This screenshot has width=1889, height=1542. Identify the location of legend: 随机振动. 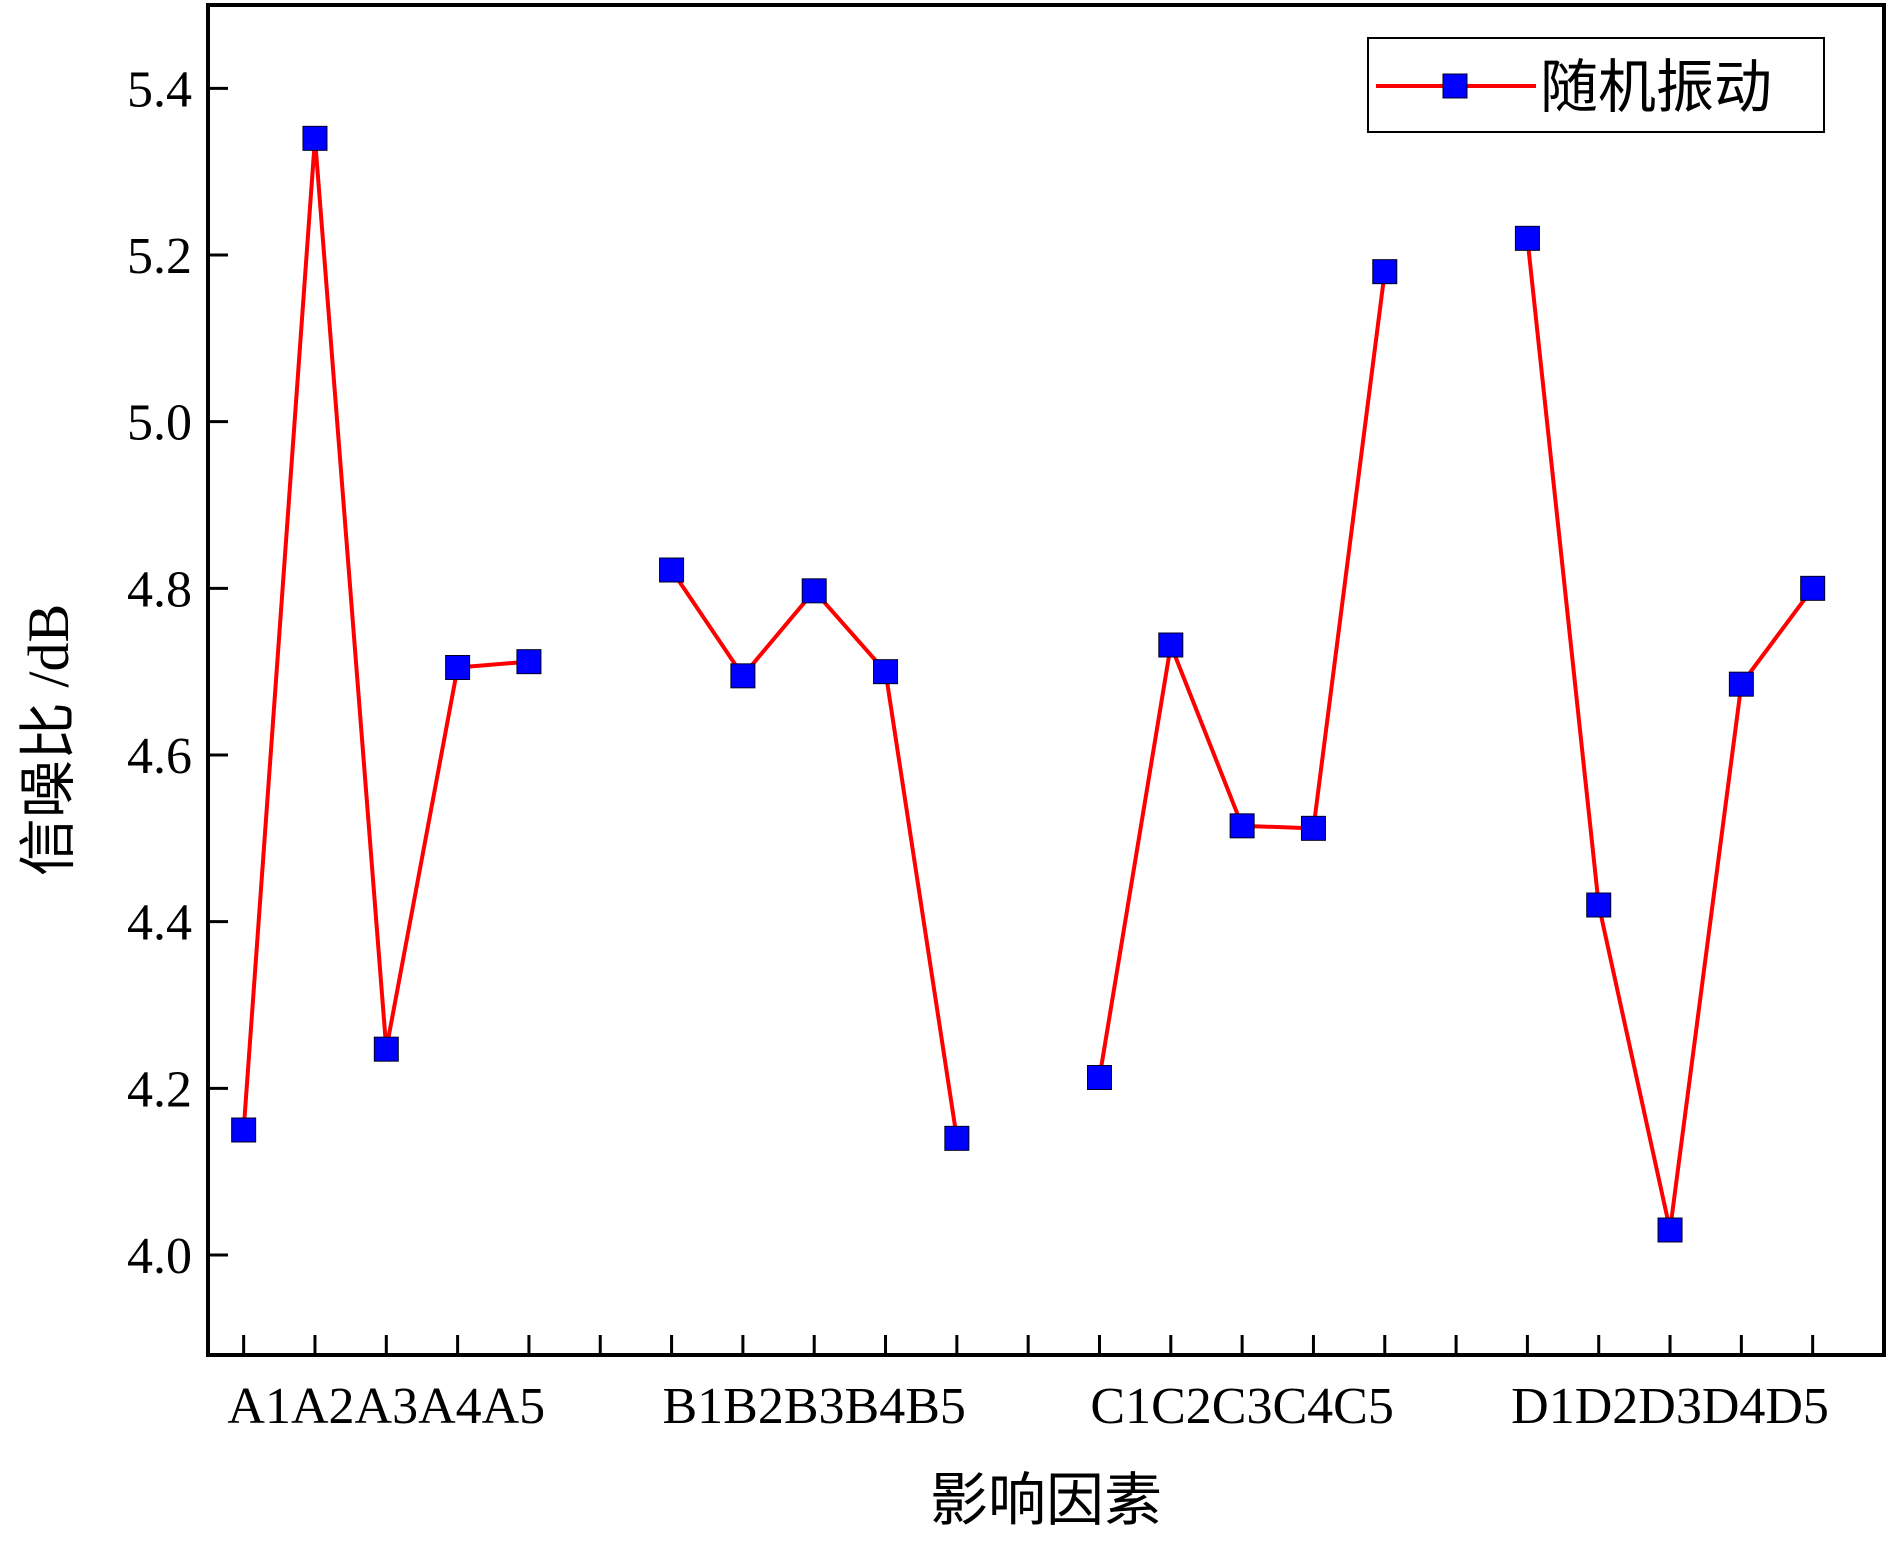
(1596, 85).